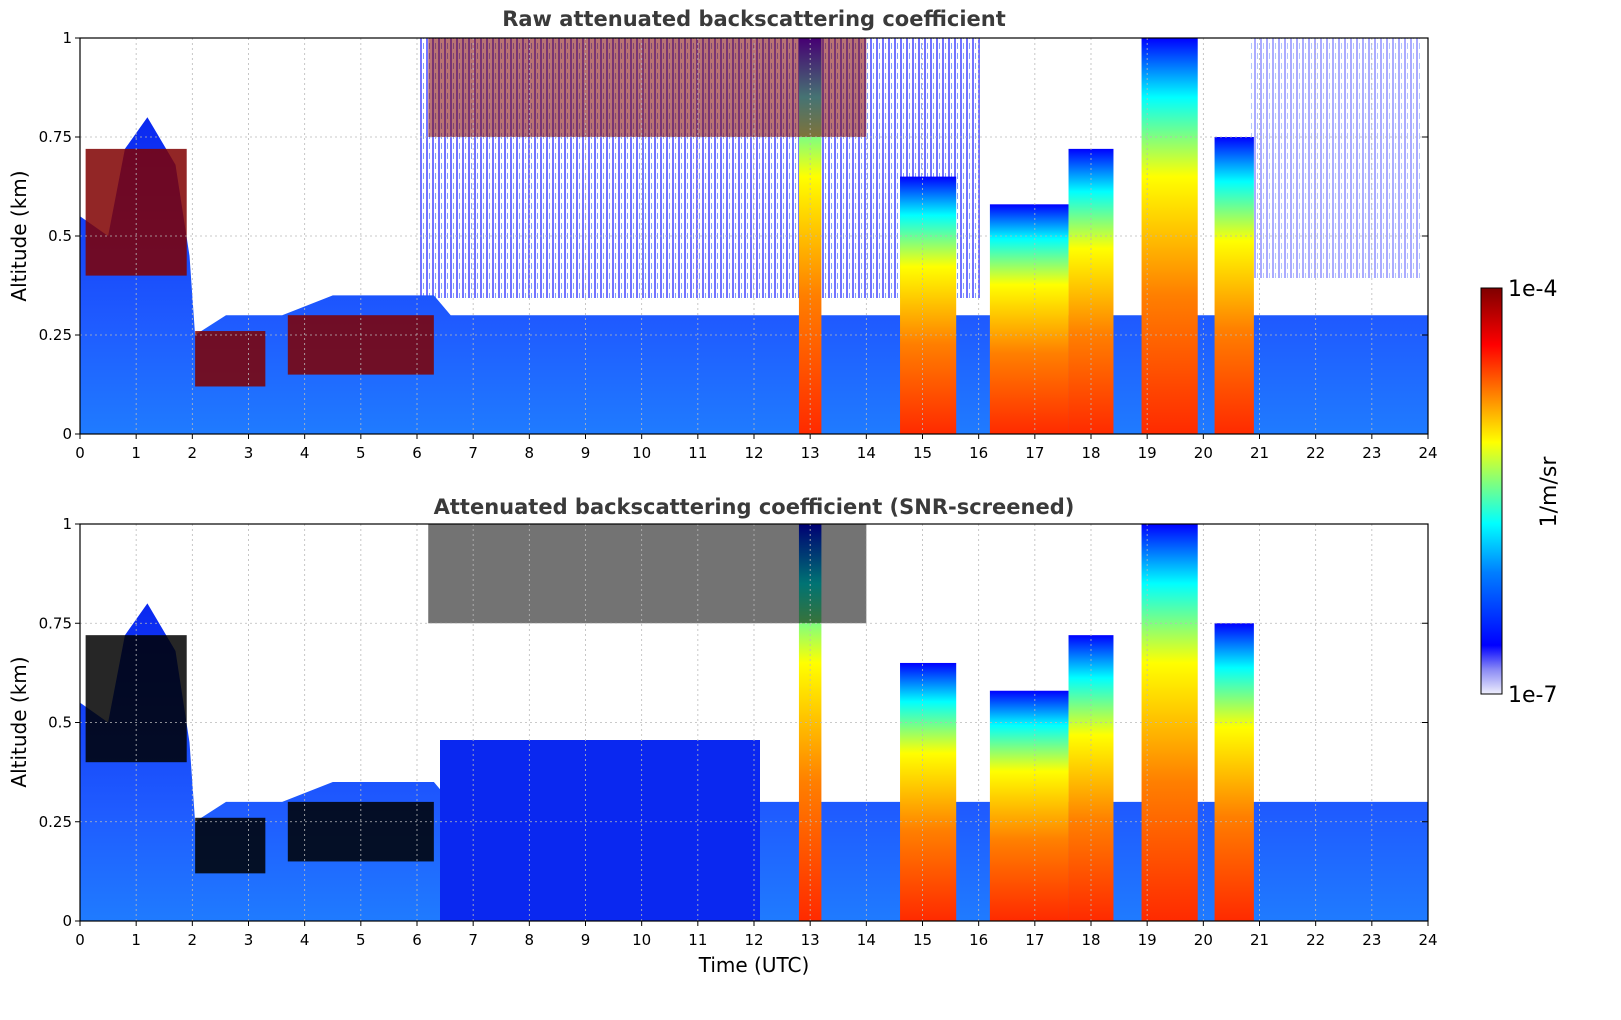 This screenshot has width=1621, height=1020. I want to click on colorbar-max-label: 1e-4, so click(1532, 289).